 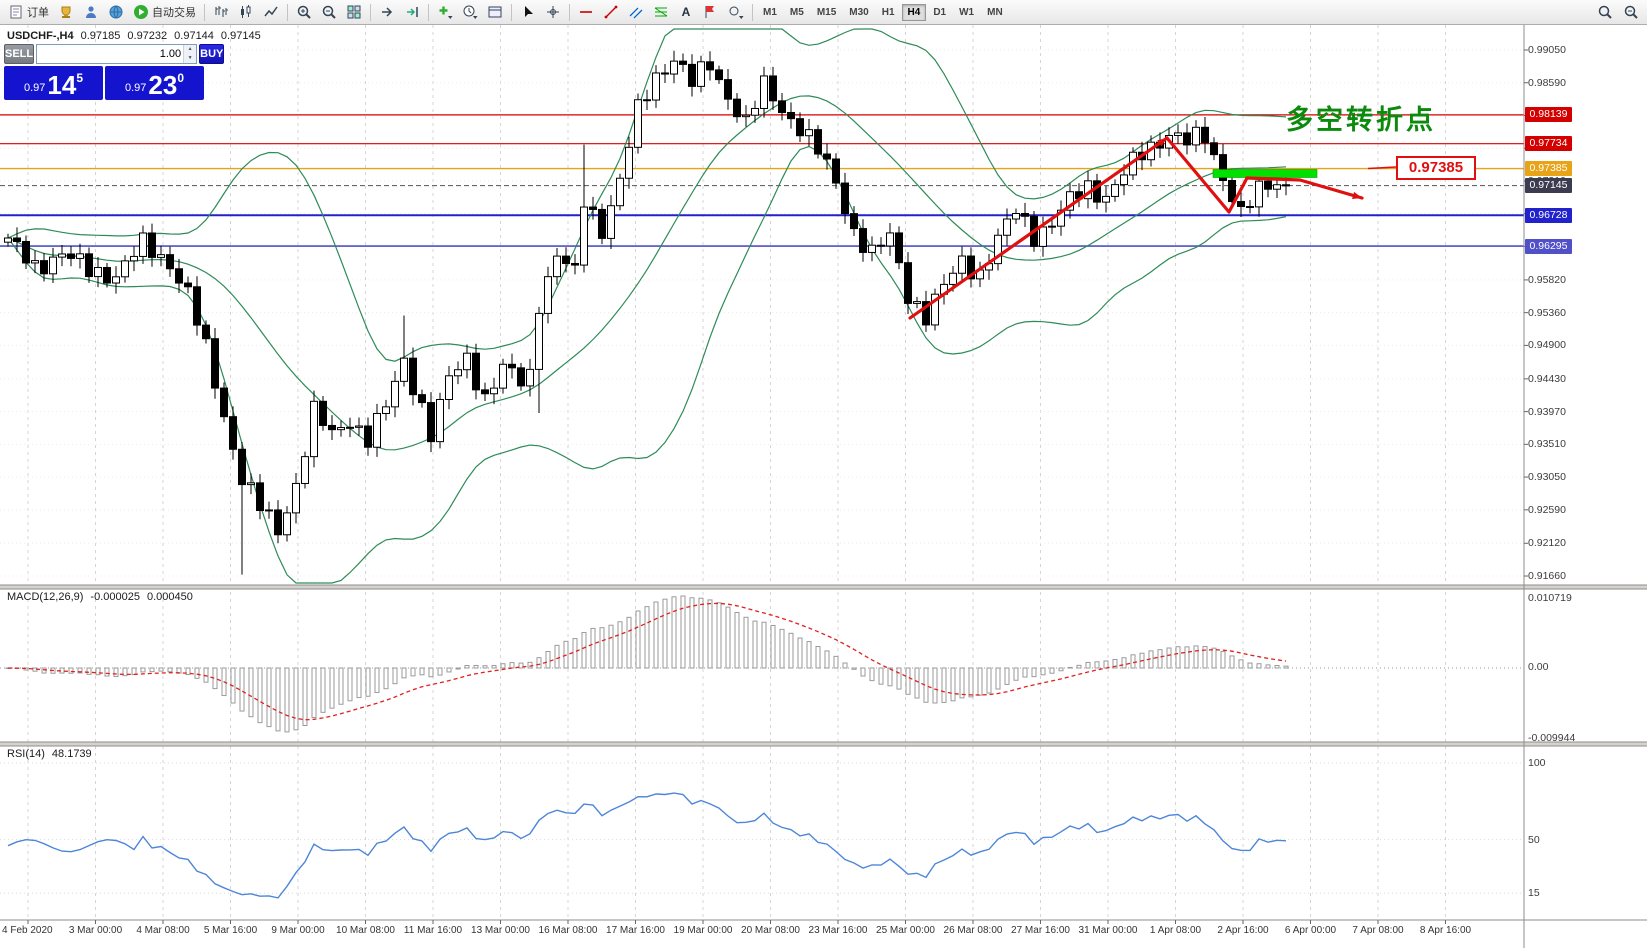 I want to click on lot-size-field: ▲ ▼, so click(x=117, y=54).